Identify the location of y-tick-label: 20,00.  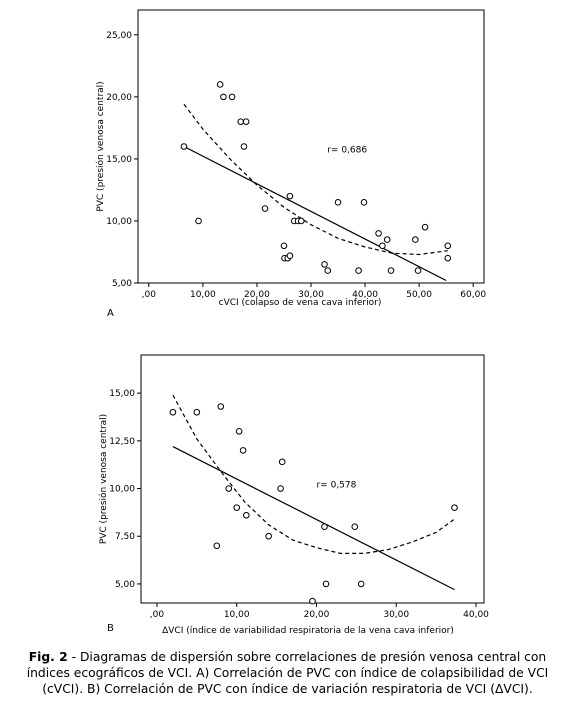
(119, 98).